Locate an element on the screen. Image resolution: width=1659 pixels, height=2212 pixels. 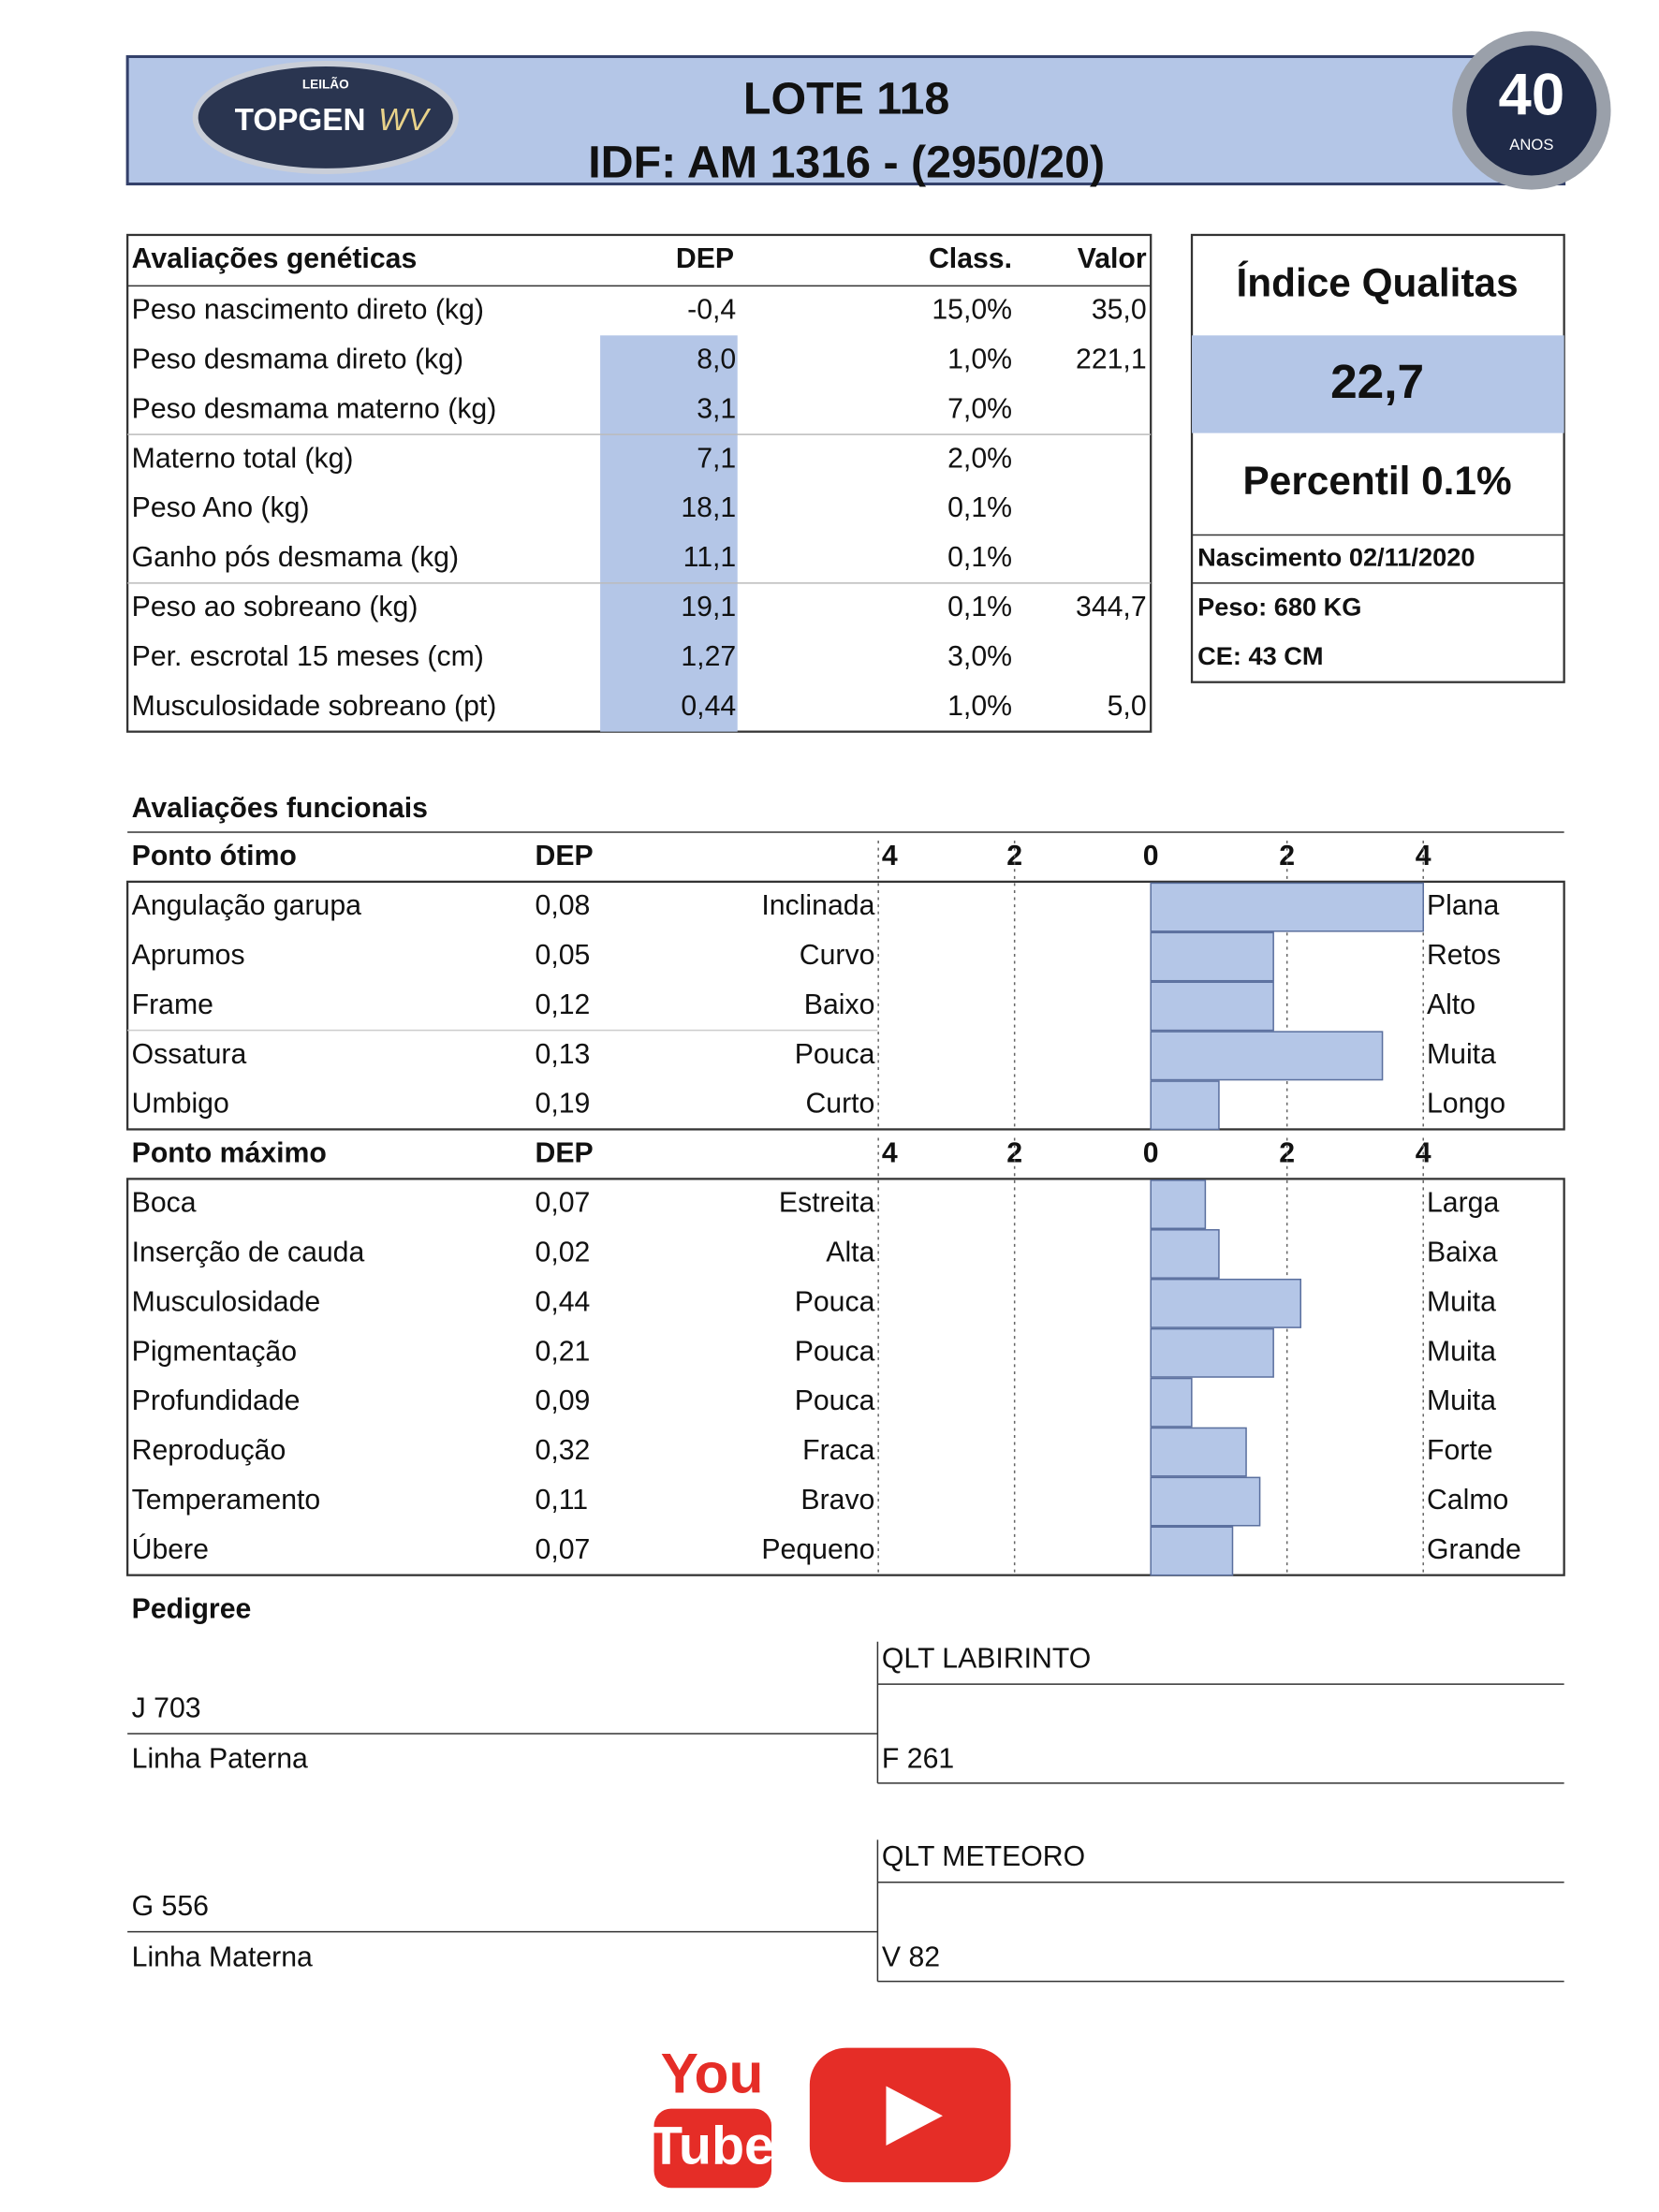
youtube-tube-box is located at coordinates (712, 2148).